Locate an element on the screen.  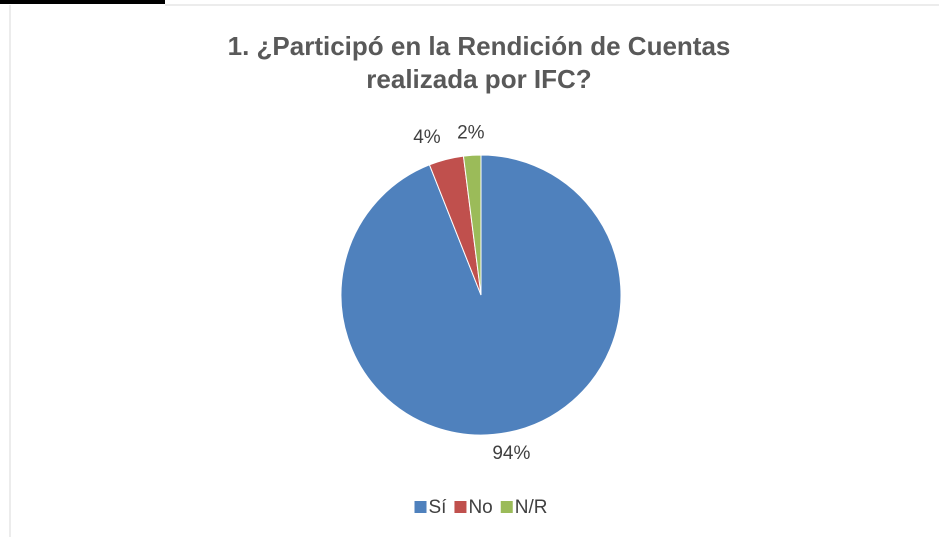
data-label: 94% is located at coordinates (511, 453).